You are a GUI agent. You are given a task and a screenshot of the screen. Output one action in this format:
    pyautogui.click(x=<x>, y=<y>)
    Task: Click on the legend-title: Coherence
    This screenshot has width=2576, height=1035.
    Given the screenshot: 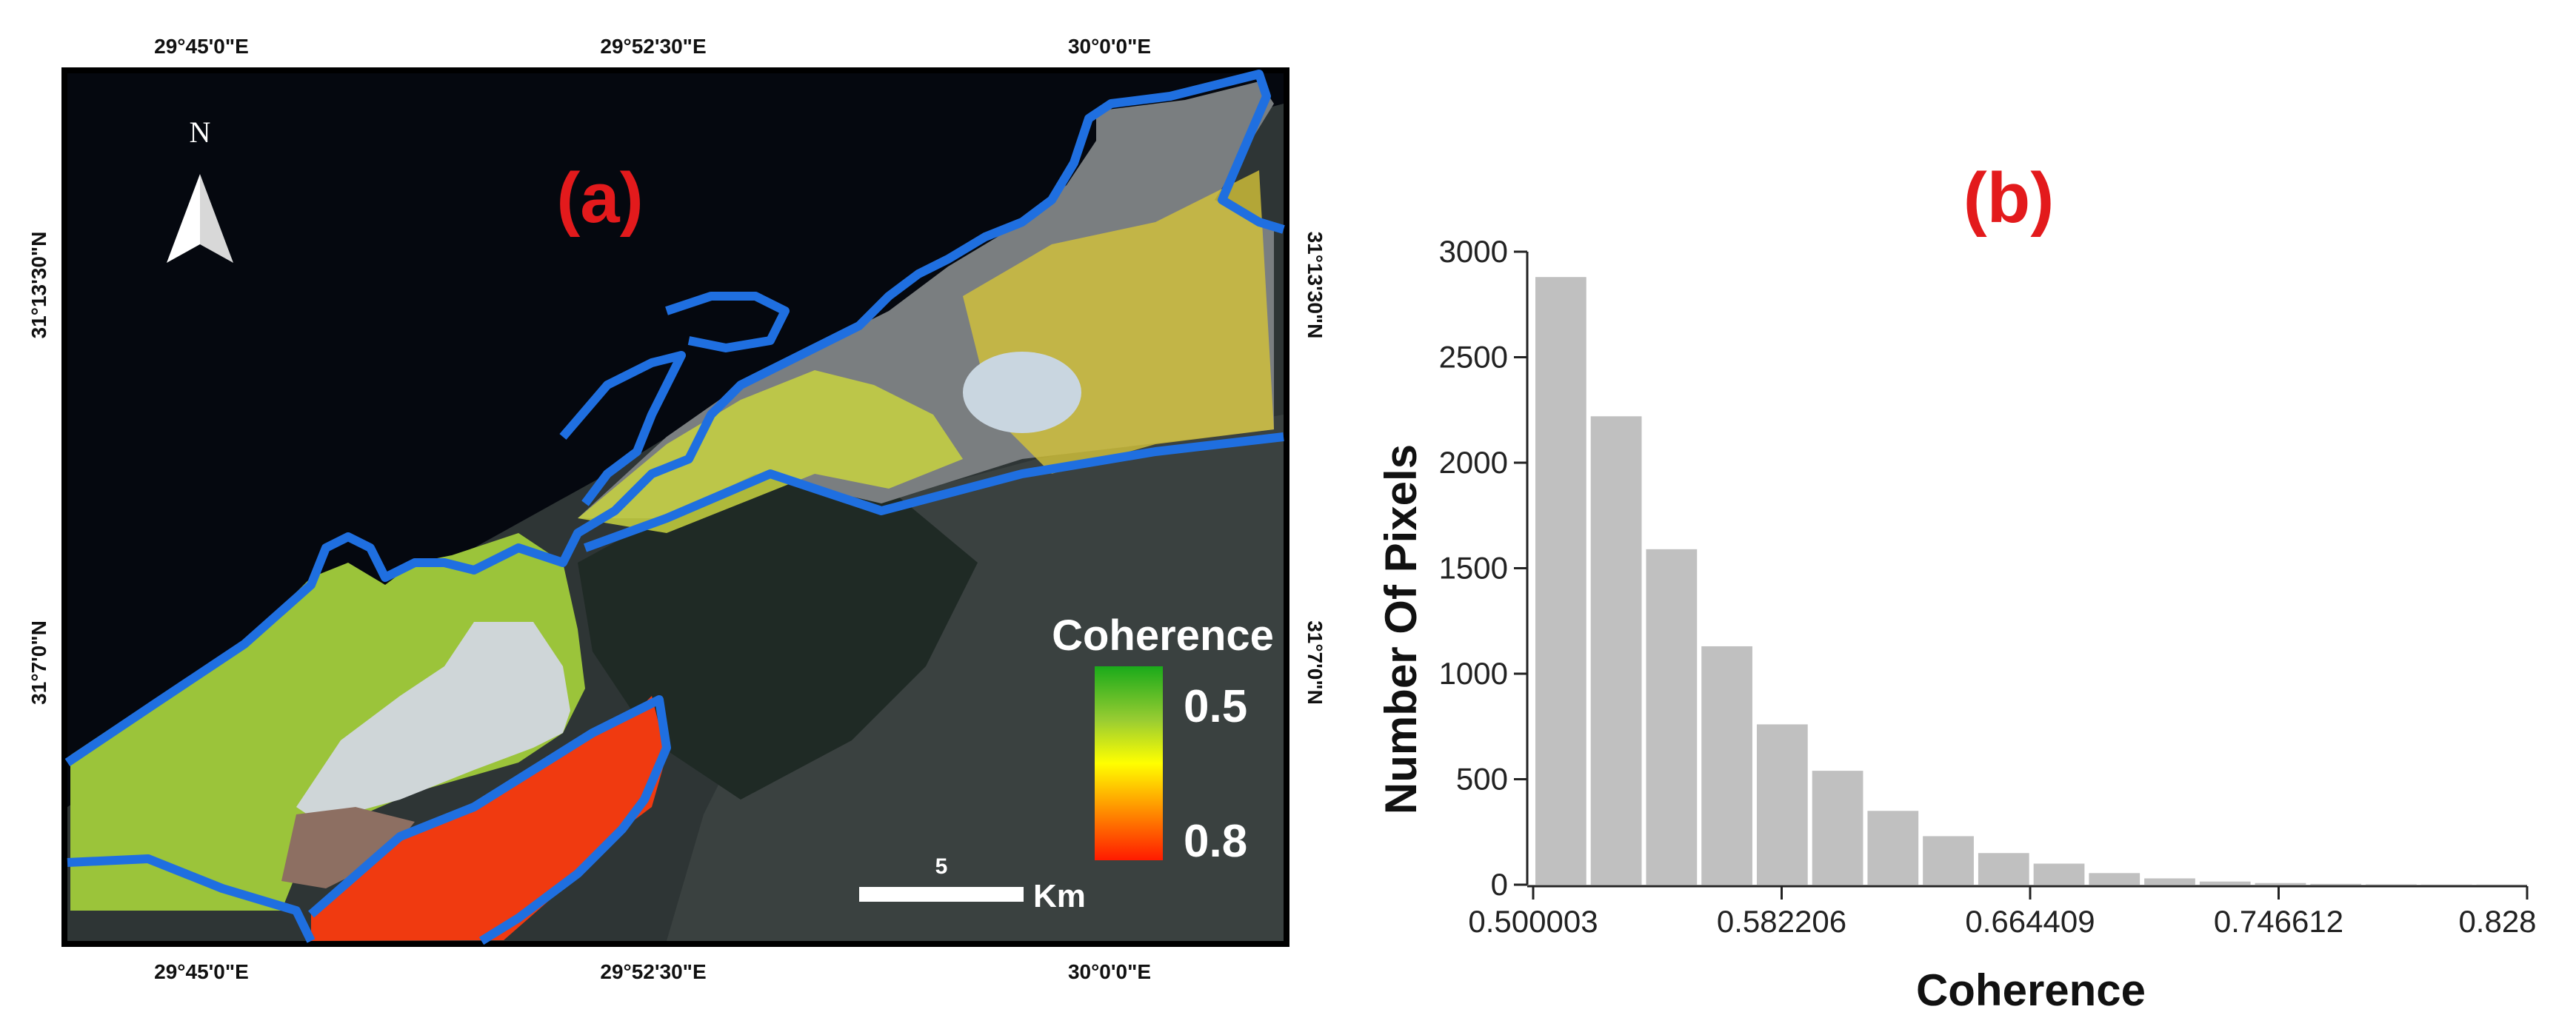 What is the action you would take?
    pyautogui.click(x=1163, y=636)
    